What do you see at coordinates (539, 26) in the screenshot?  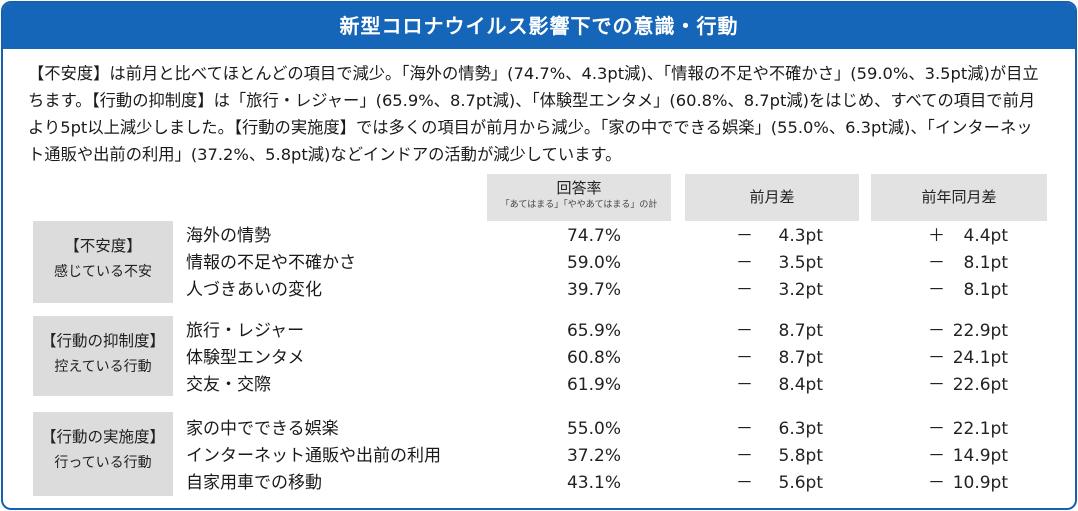 I see `panel-title: 新型コロナウイルス影響下での意識・行動` at bounding box center [539, 26].